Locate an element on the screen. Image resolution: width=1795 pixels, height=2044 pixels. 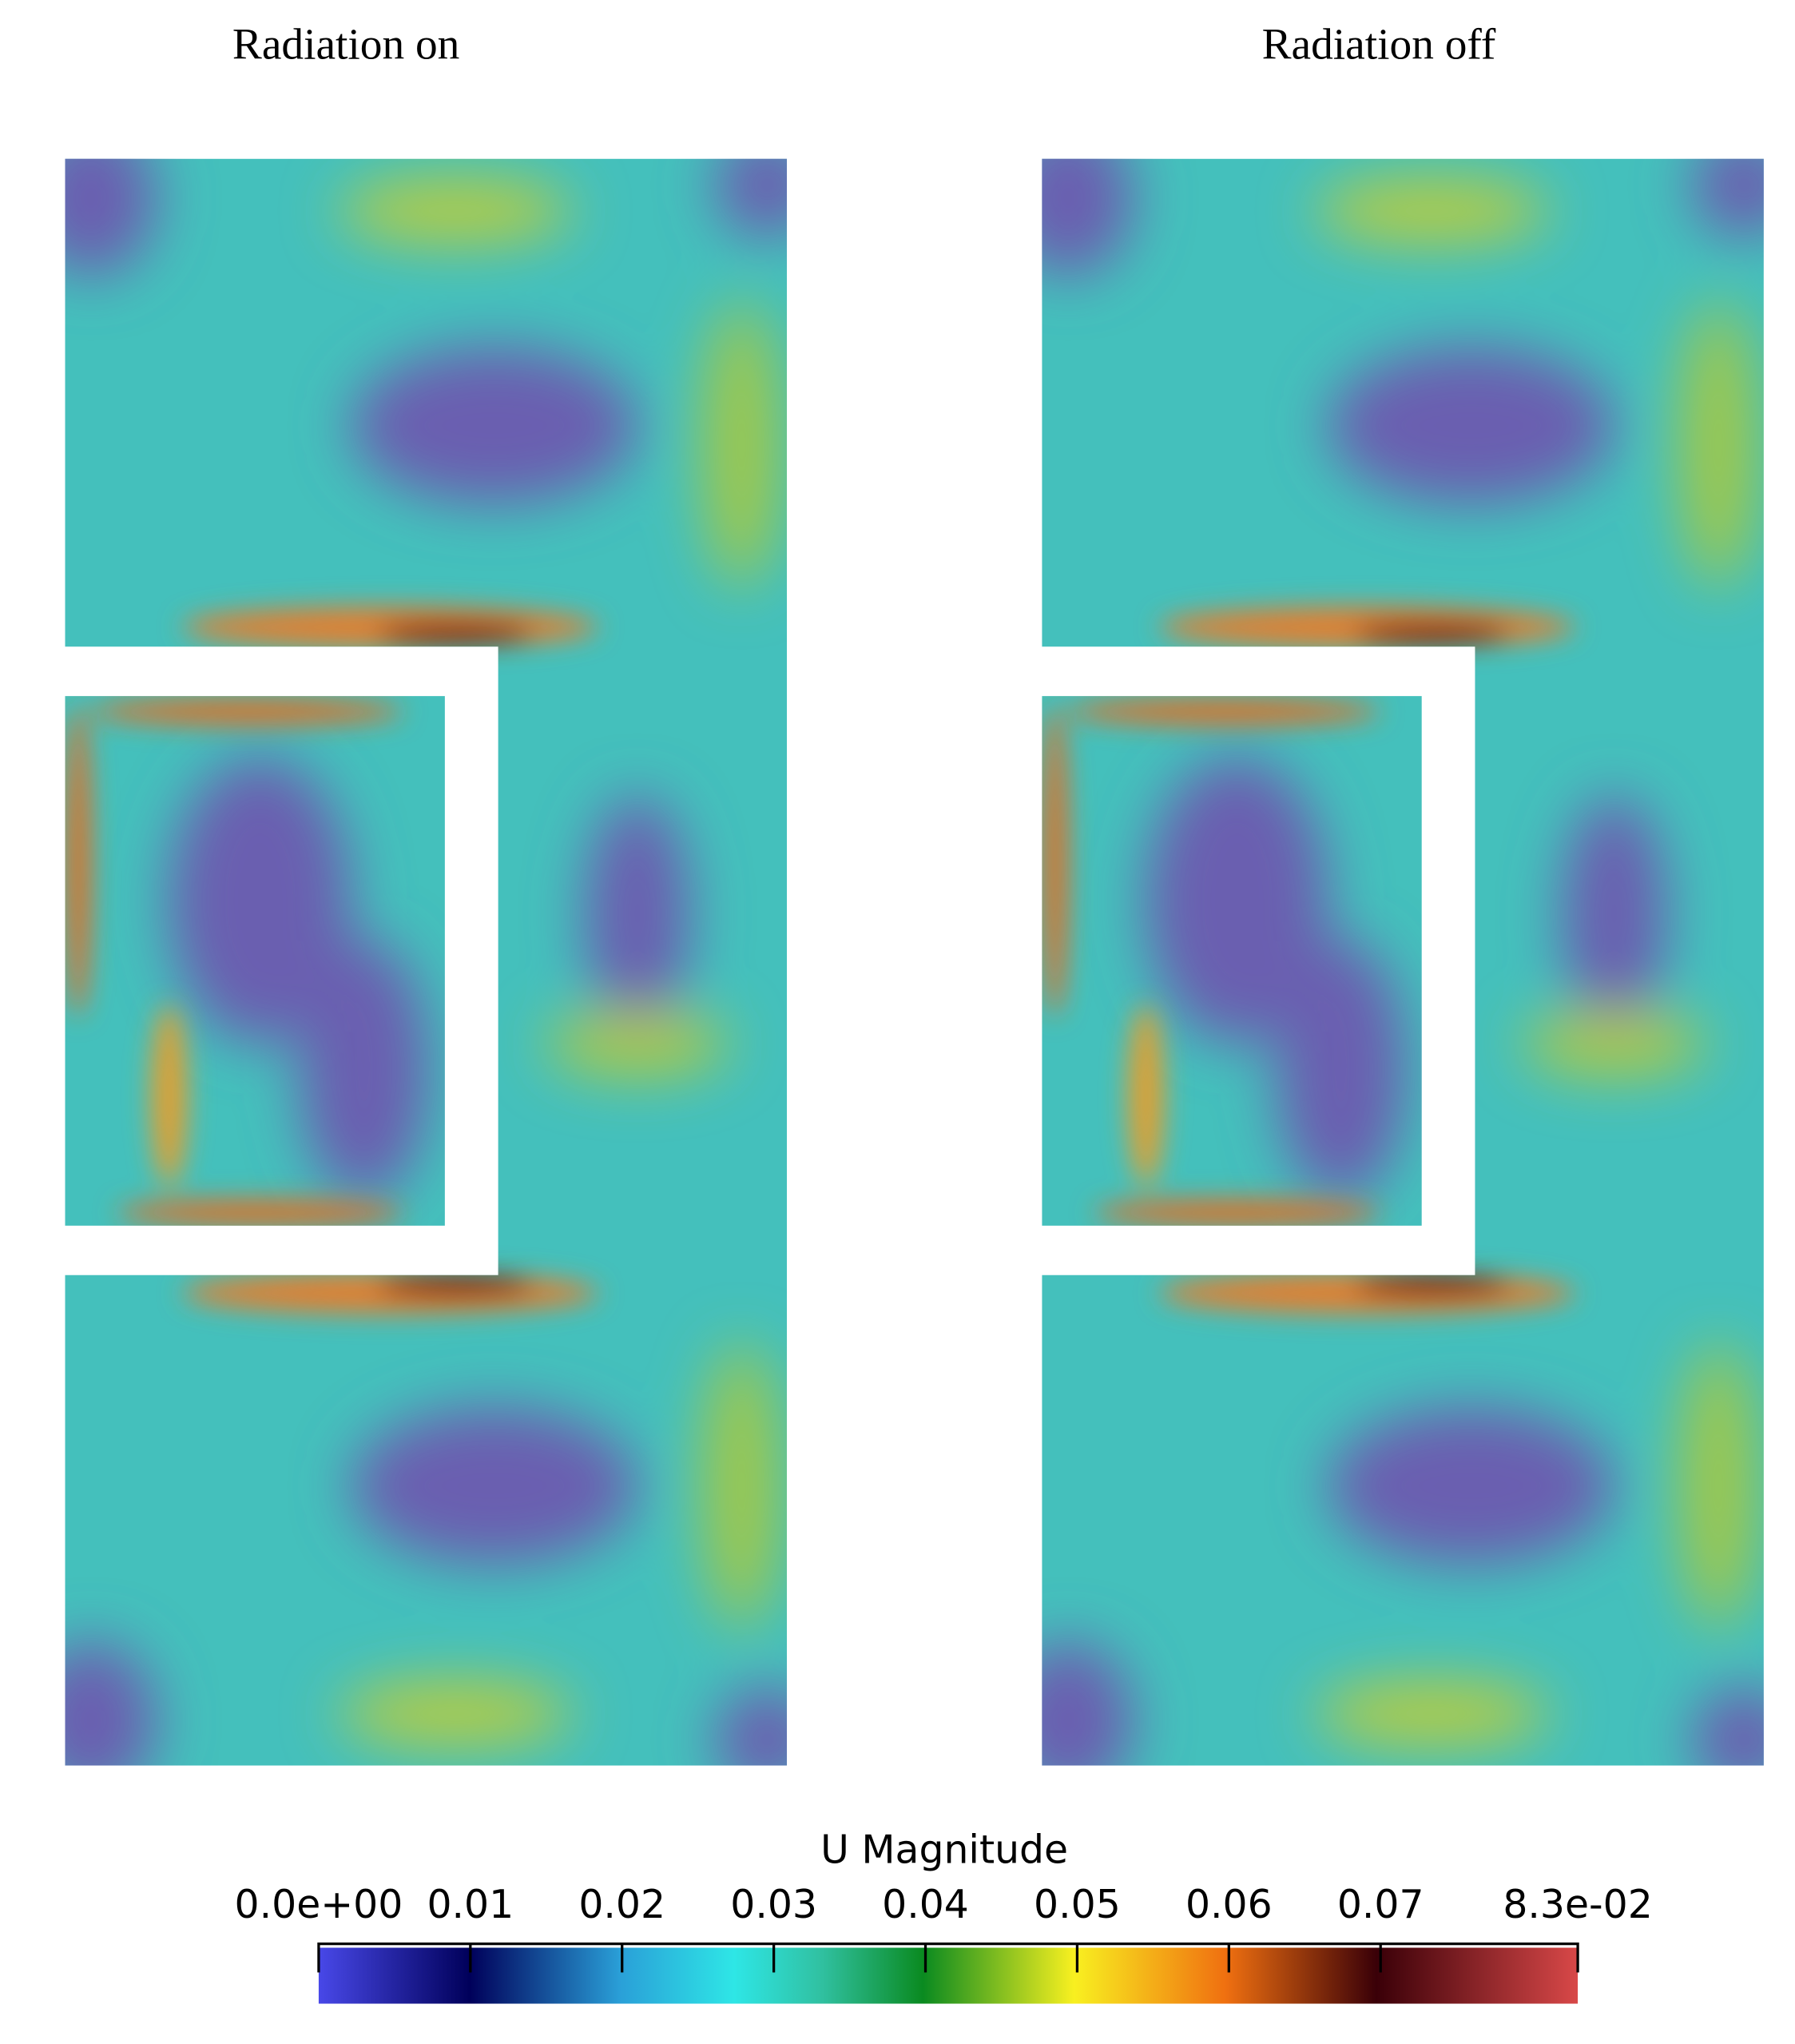
colorbar-title: U Magnitude is located at coordinates (944, 1850).